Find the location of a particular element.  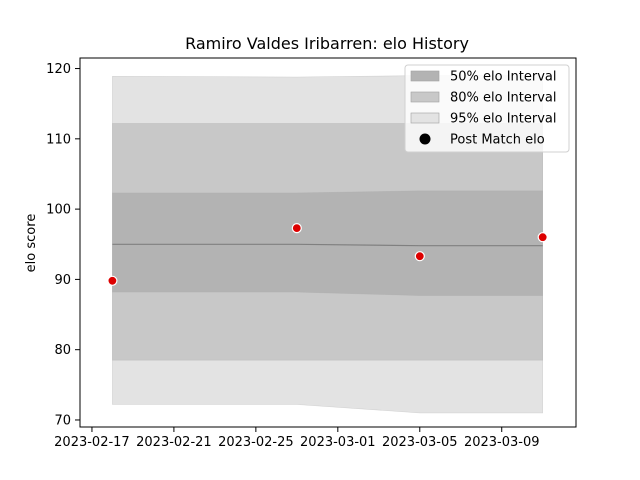

legend-label-95-elo-interval: 95% elo Interval is located at coordinates (503, 119).